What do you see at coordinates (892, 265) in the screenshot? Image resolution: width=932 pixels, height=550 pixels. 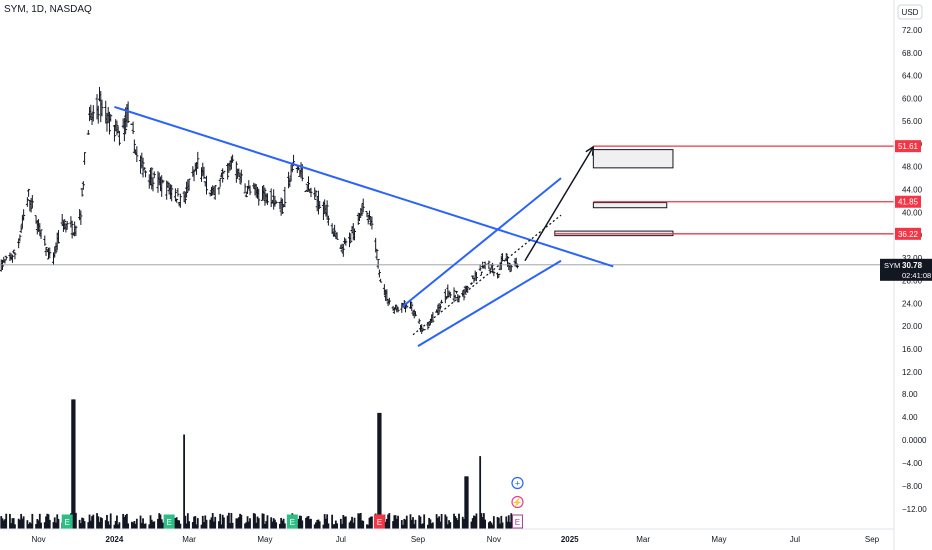 I see `last-price-symbol: SYM` at bounding box center [892, 265].